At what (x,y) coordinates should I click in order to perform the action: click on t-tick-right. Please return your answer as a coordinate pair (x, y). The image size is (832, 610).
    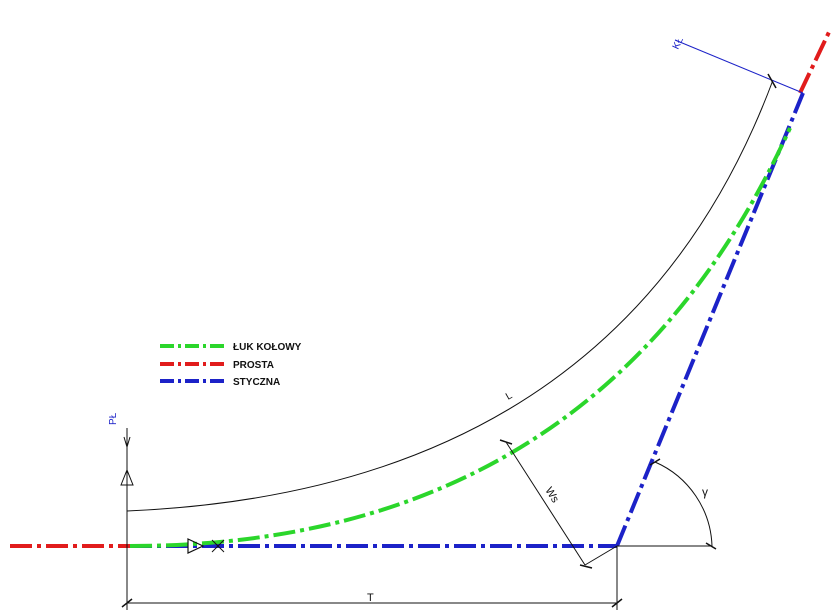
    Looking at the image, I should click on (617, 603).